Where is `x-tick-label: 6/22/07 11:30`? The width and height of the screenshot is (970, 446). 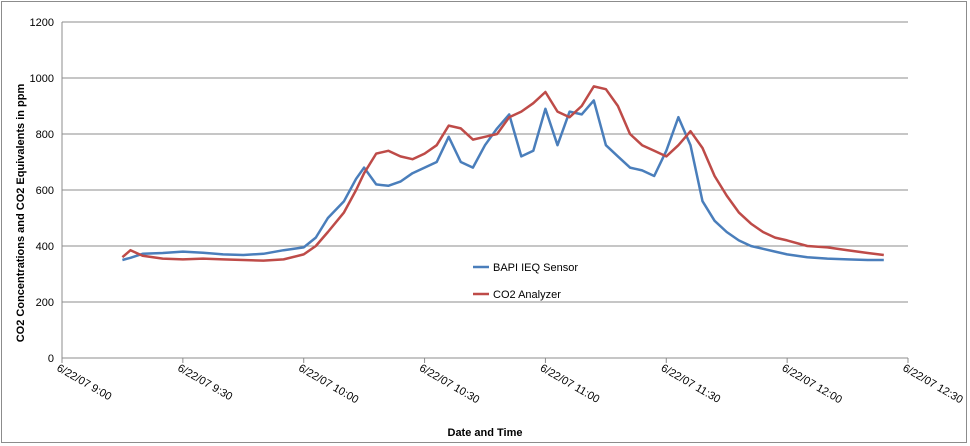 x-tick-label: 6/22/07 11:30 is located at coordinates (691, 384).